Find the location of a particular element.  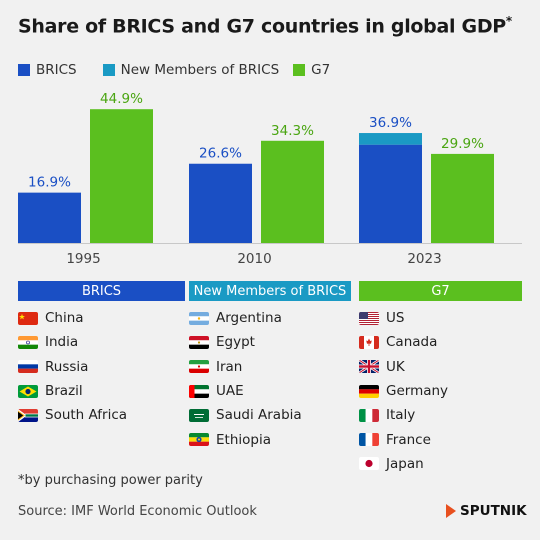

brand-name: SPUTNIK is located at coordinates (493, 511).